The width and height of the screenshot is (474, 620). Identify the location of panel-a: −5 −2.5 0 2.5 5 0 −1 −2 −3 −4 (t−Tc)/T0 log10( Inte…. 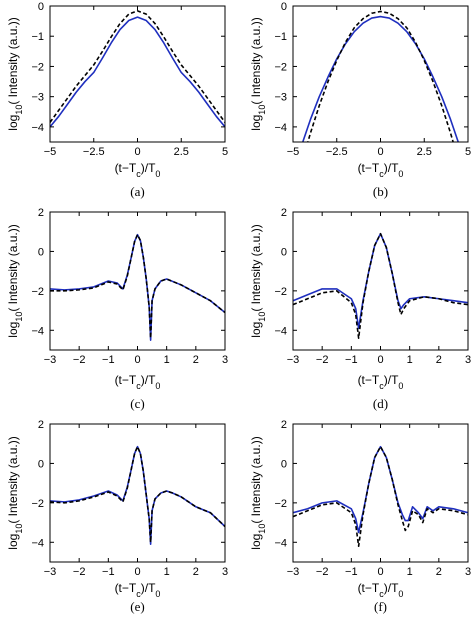
(117, 100).